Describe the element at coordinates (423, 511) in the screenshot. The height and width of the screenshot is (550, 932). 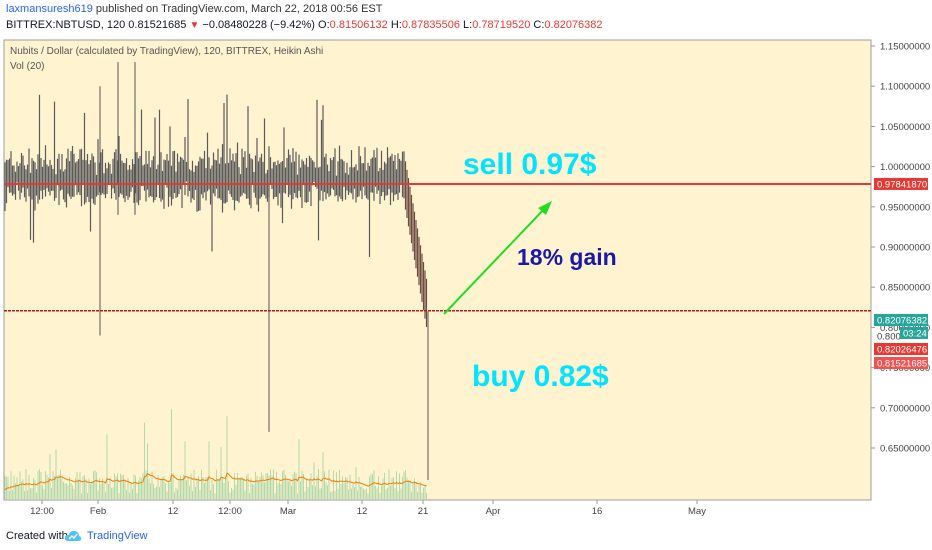
I see `x-tick-label: 21` at that location.